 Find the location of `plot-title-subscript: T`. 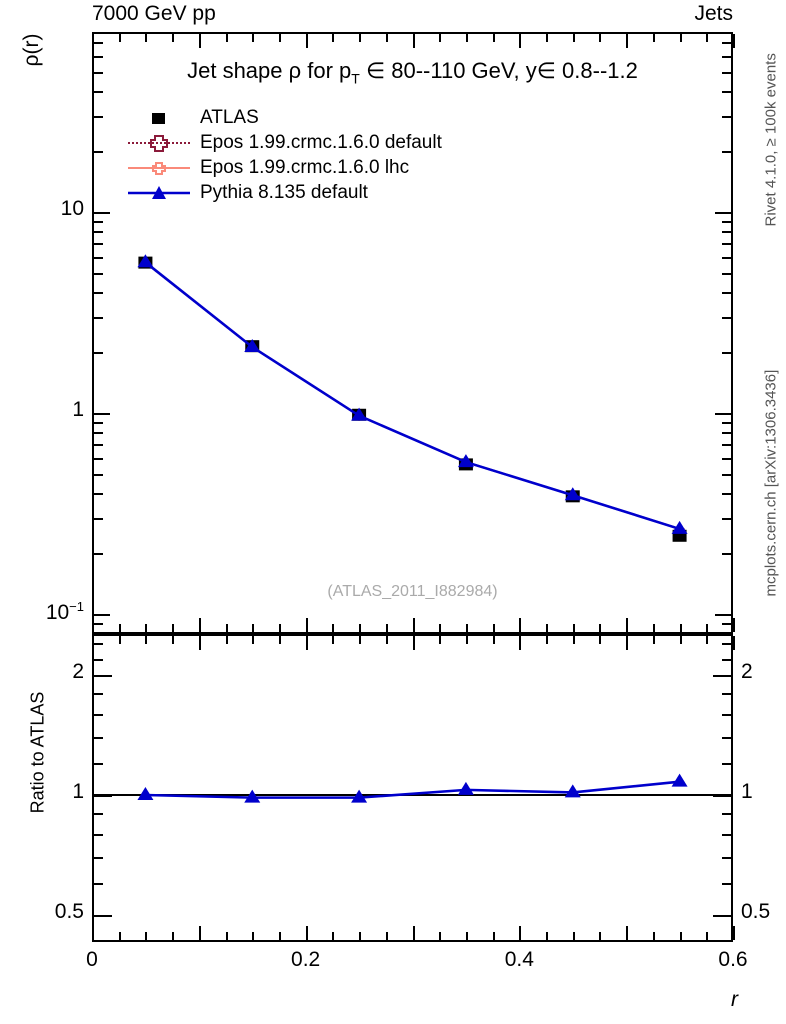

plot-title-subscript: T is located at coordinates (355, 78).